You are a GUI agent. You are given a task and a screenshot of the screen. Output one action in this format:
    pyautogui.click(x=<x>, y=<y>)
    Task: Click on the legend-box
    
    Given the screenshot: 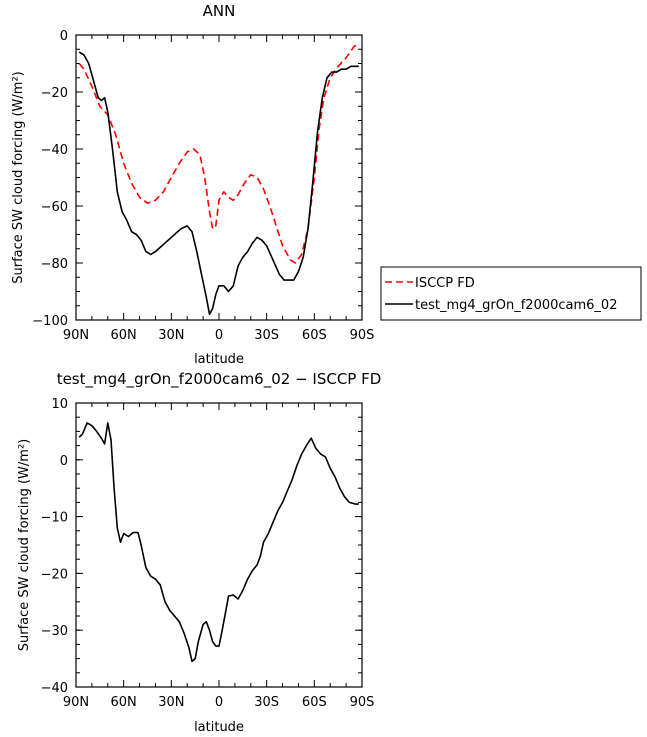 What is the action you would take?
    pyautogui.click(x=511, y=293)
    